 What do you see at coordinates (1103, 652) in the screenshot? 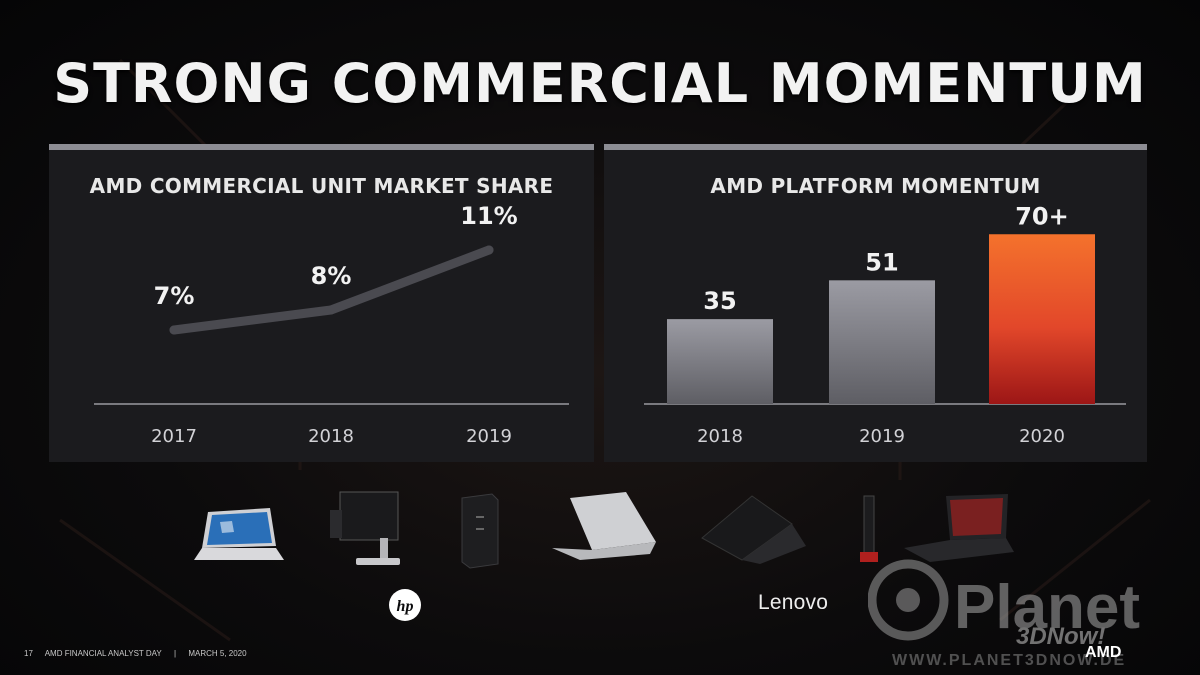
I see `amd-logo: AMD` at bounding box center [1103, 652].